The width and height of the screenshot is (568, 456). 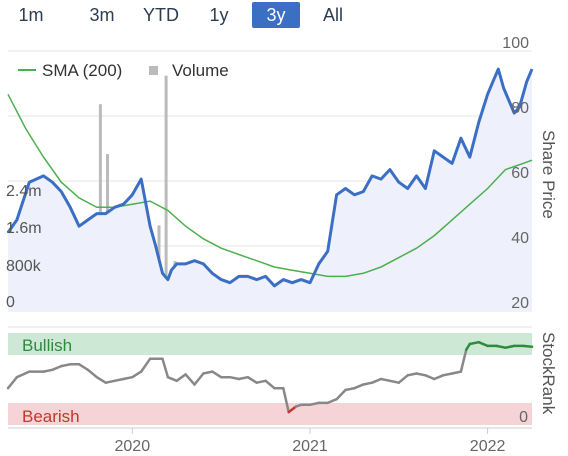 What do you see at coordinates (520, 238) in the screenshot?
I see `price-tick-label: 40` at bounding box center [520, 238].